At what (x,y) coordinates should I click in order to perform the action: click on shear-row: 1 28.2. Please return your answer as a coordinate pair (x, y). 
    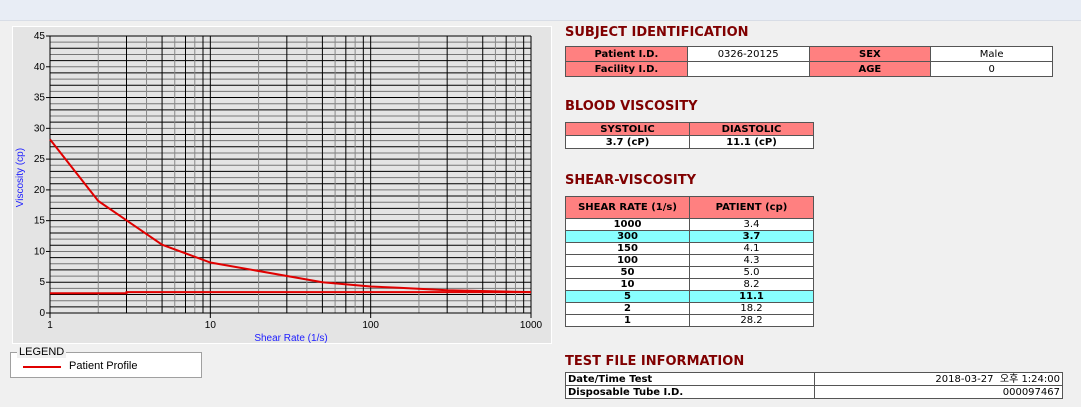
    Looking at the image, I should click on (689, 320).